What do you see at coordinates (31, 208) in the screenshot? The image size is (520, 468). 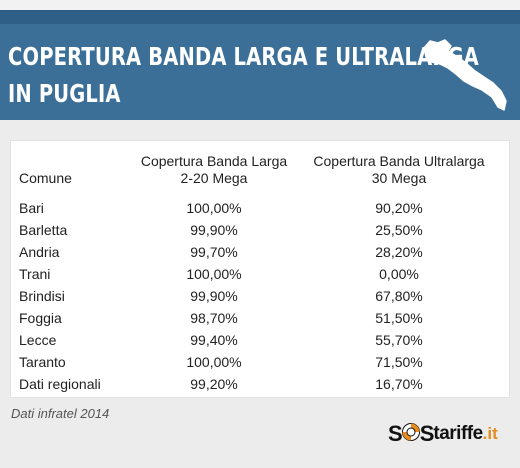 I see `comune-cell: Bari` at bounding box center [31, 208].